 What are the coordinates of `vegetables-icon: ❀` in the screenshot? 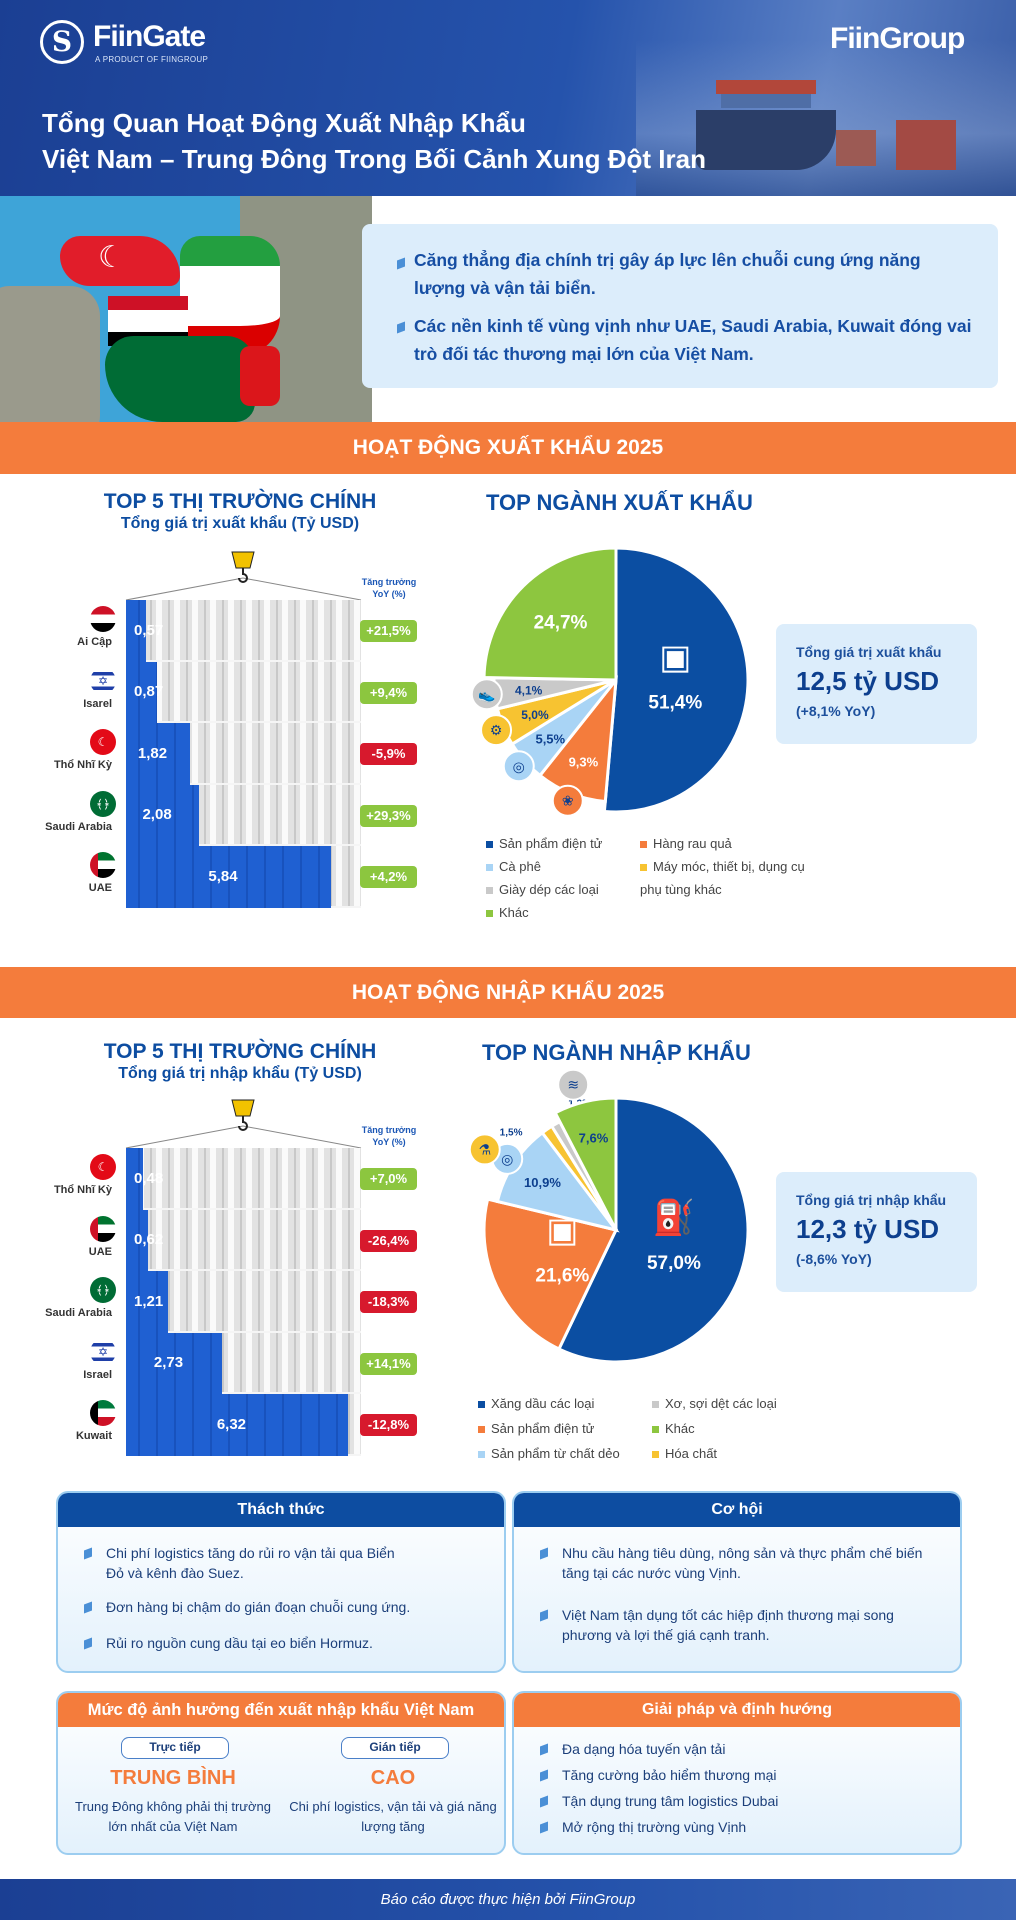 It's located at (567, 800).